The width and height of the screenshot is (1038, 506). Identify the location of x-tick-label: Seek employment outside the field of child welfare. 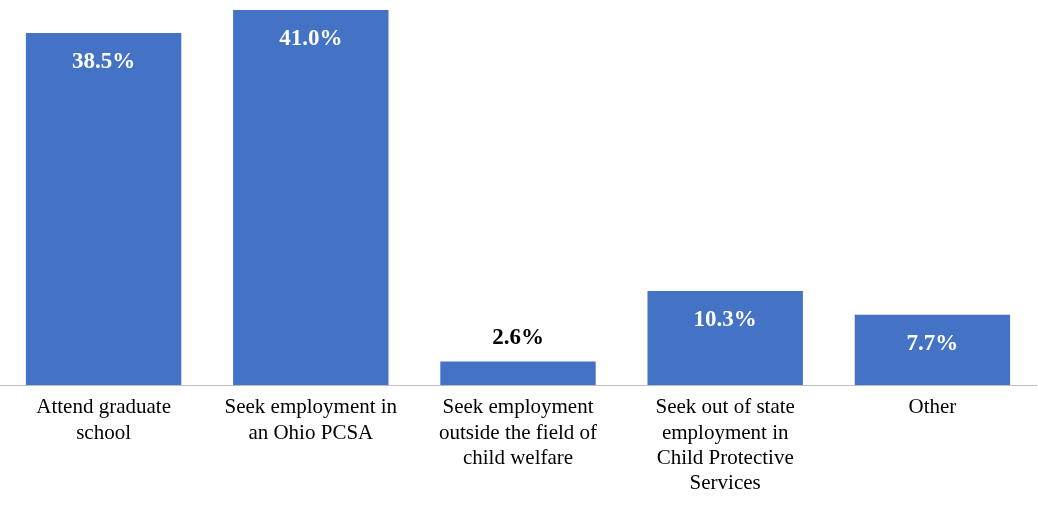
(518, 431).